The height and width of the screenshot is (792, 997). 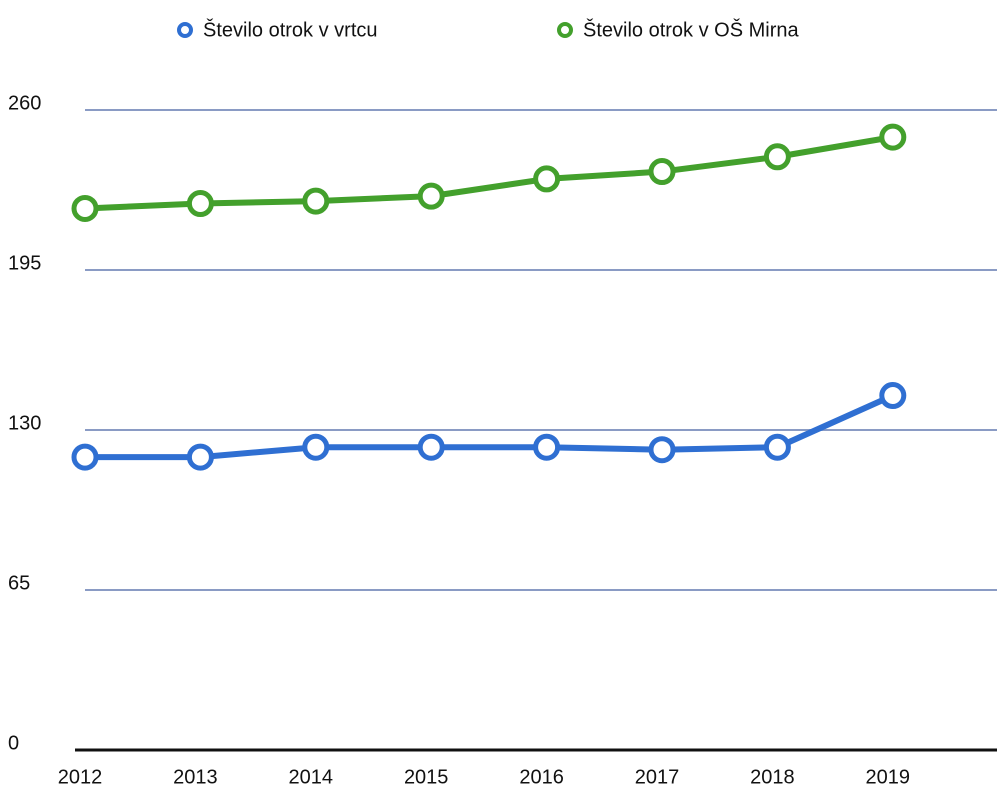 I want to click on y-tick-label: 0, so click(x=13, y=743).